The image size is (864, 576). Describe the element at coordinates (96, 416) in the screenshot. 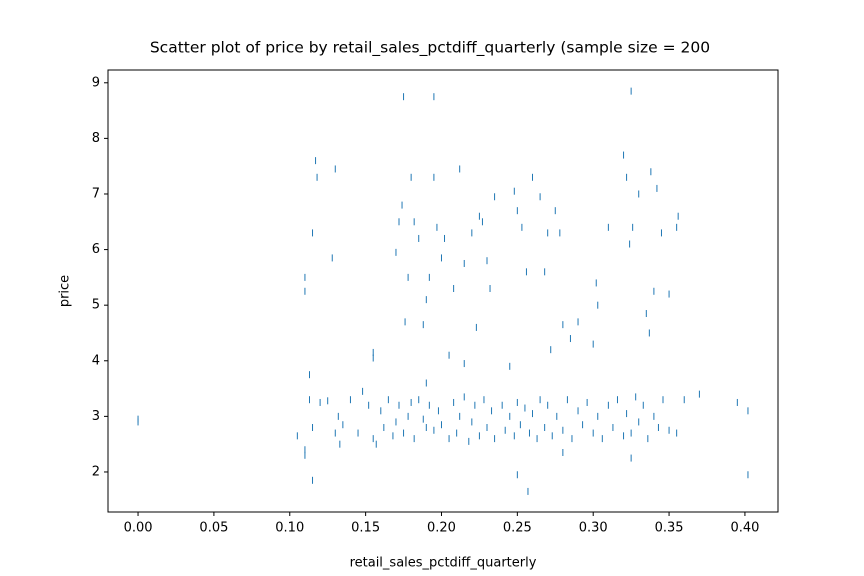

I see `y-tick-label: 3` at that location.